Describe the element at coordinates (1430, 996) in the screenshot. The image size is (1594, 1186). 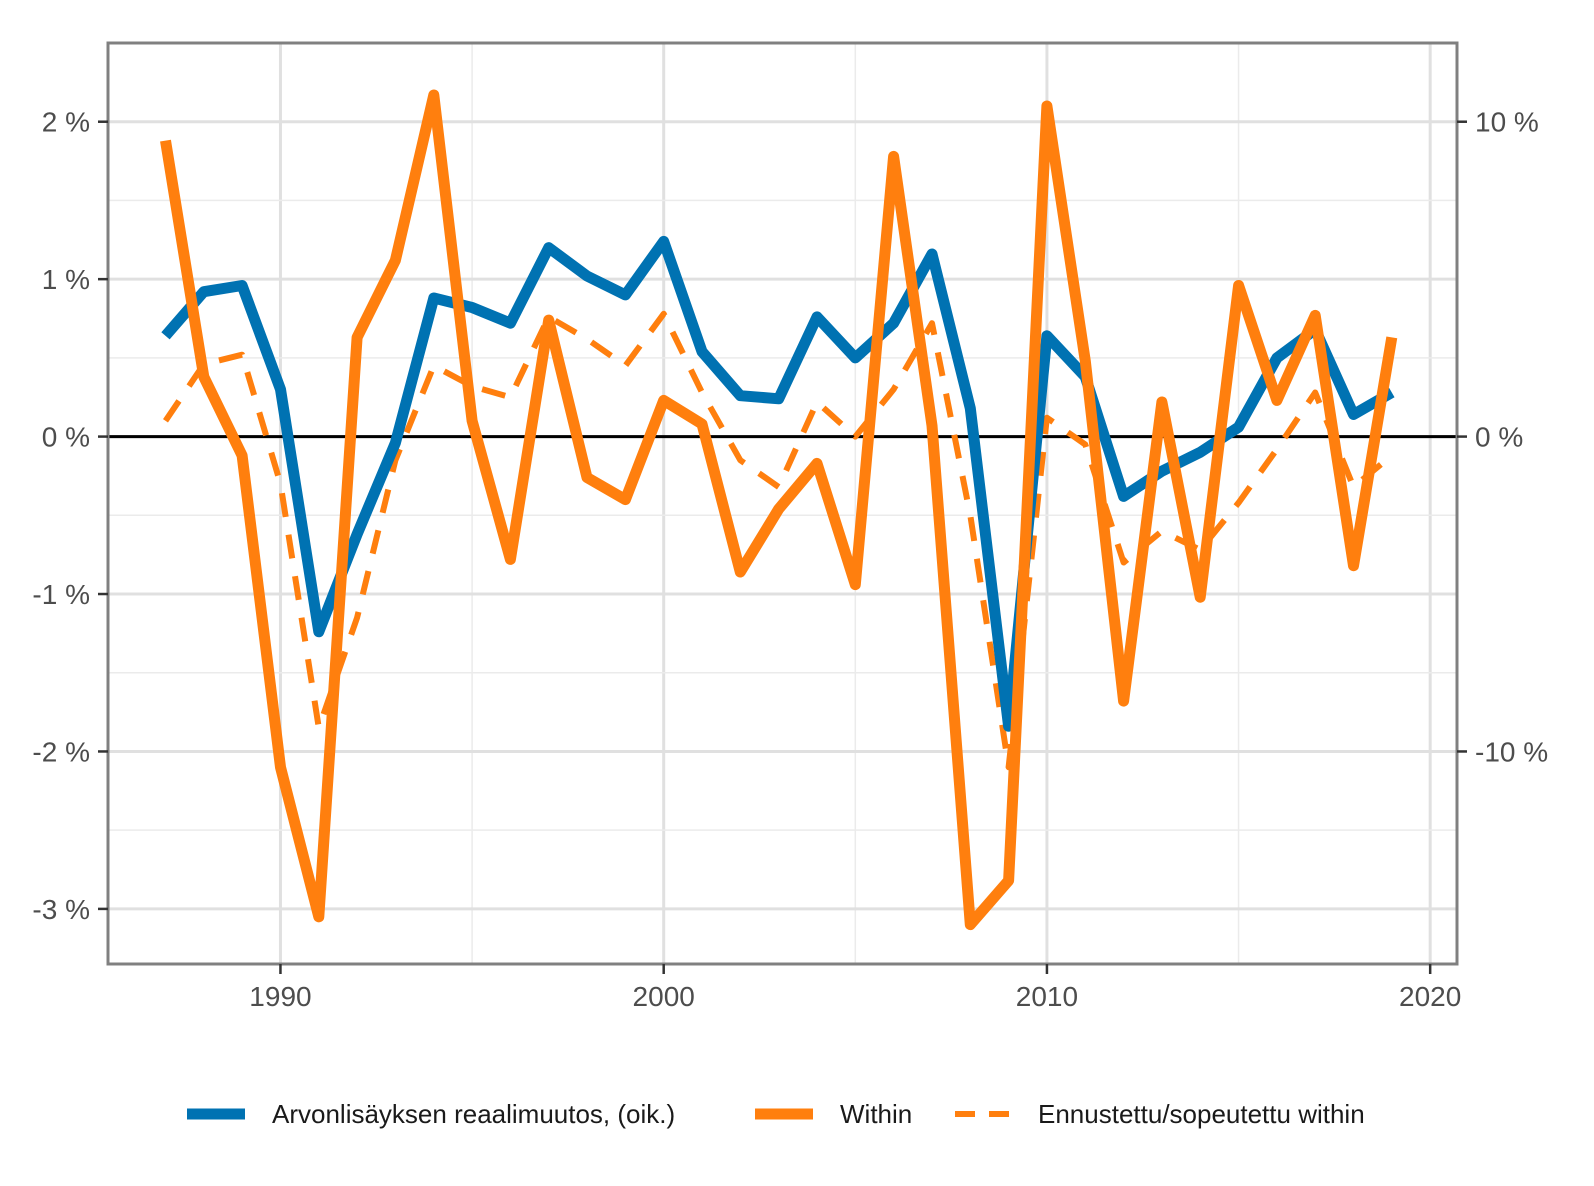
I see `x-tick-label: 2020` at that location.